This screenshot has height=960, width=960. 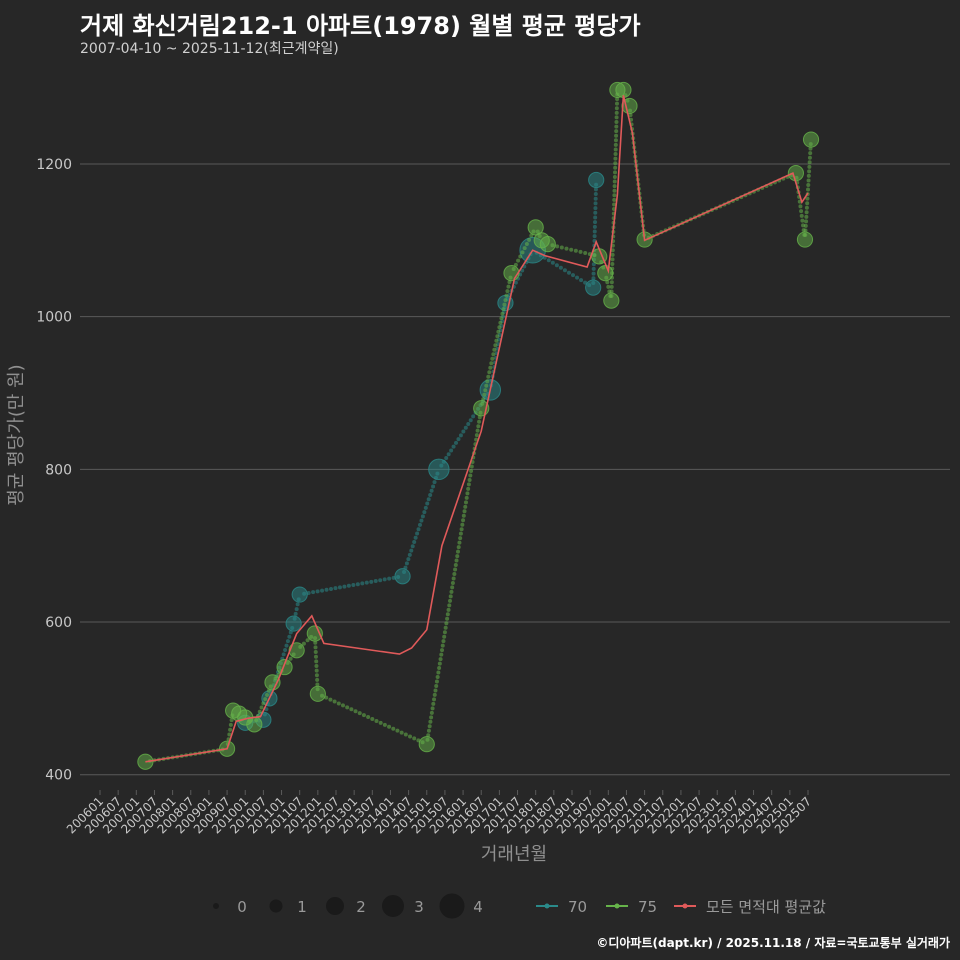 I want to click on legend-size-label-4: 4, so click(x=478, y=907).